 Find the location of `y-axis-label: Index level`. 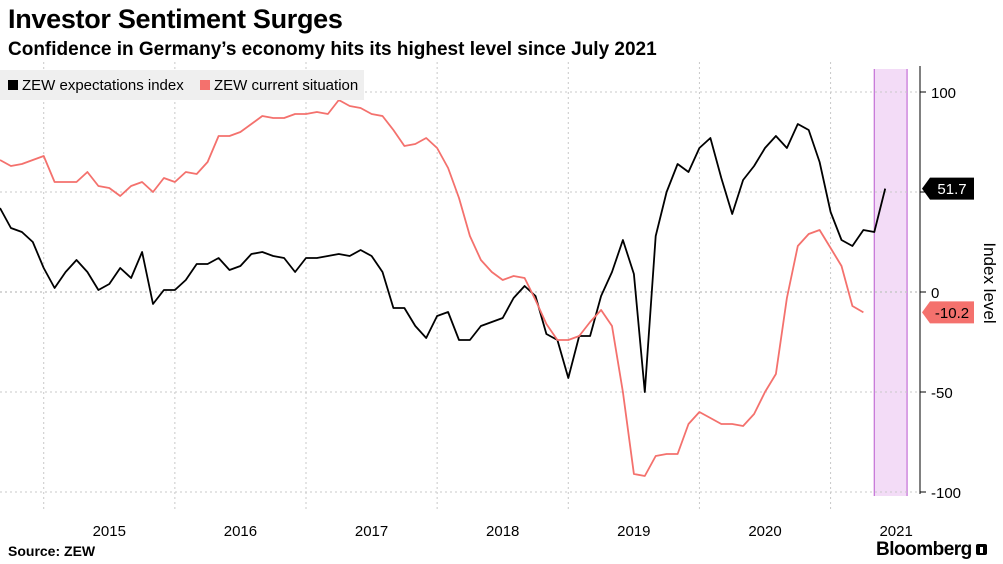

y-axis-label: Index level is located at coordinates (989, 282).